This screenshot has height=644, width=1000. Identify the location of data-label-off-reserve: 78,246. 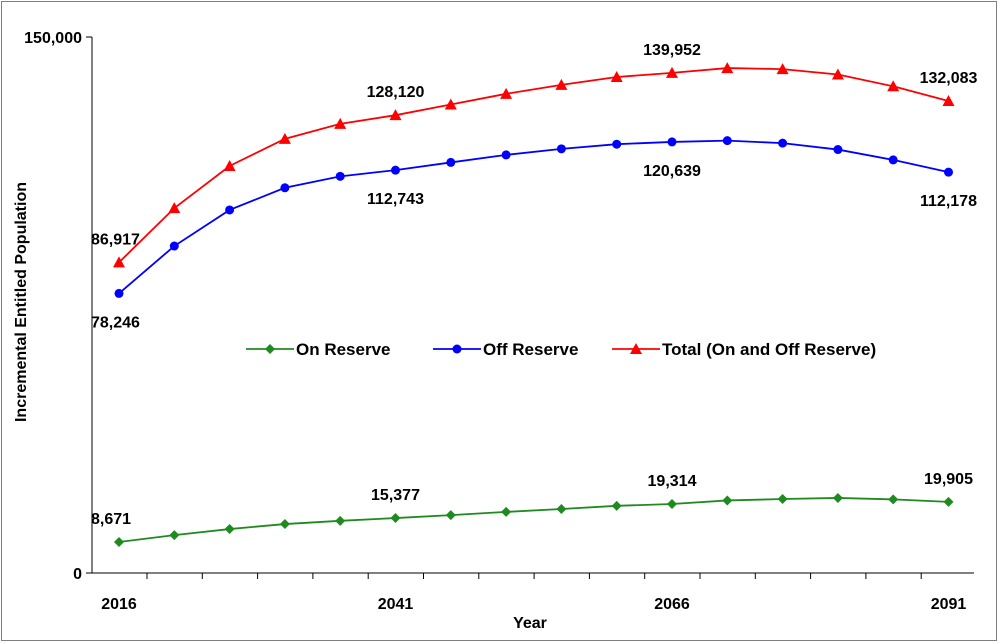
(115, 322).